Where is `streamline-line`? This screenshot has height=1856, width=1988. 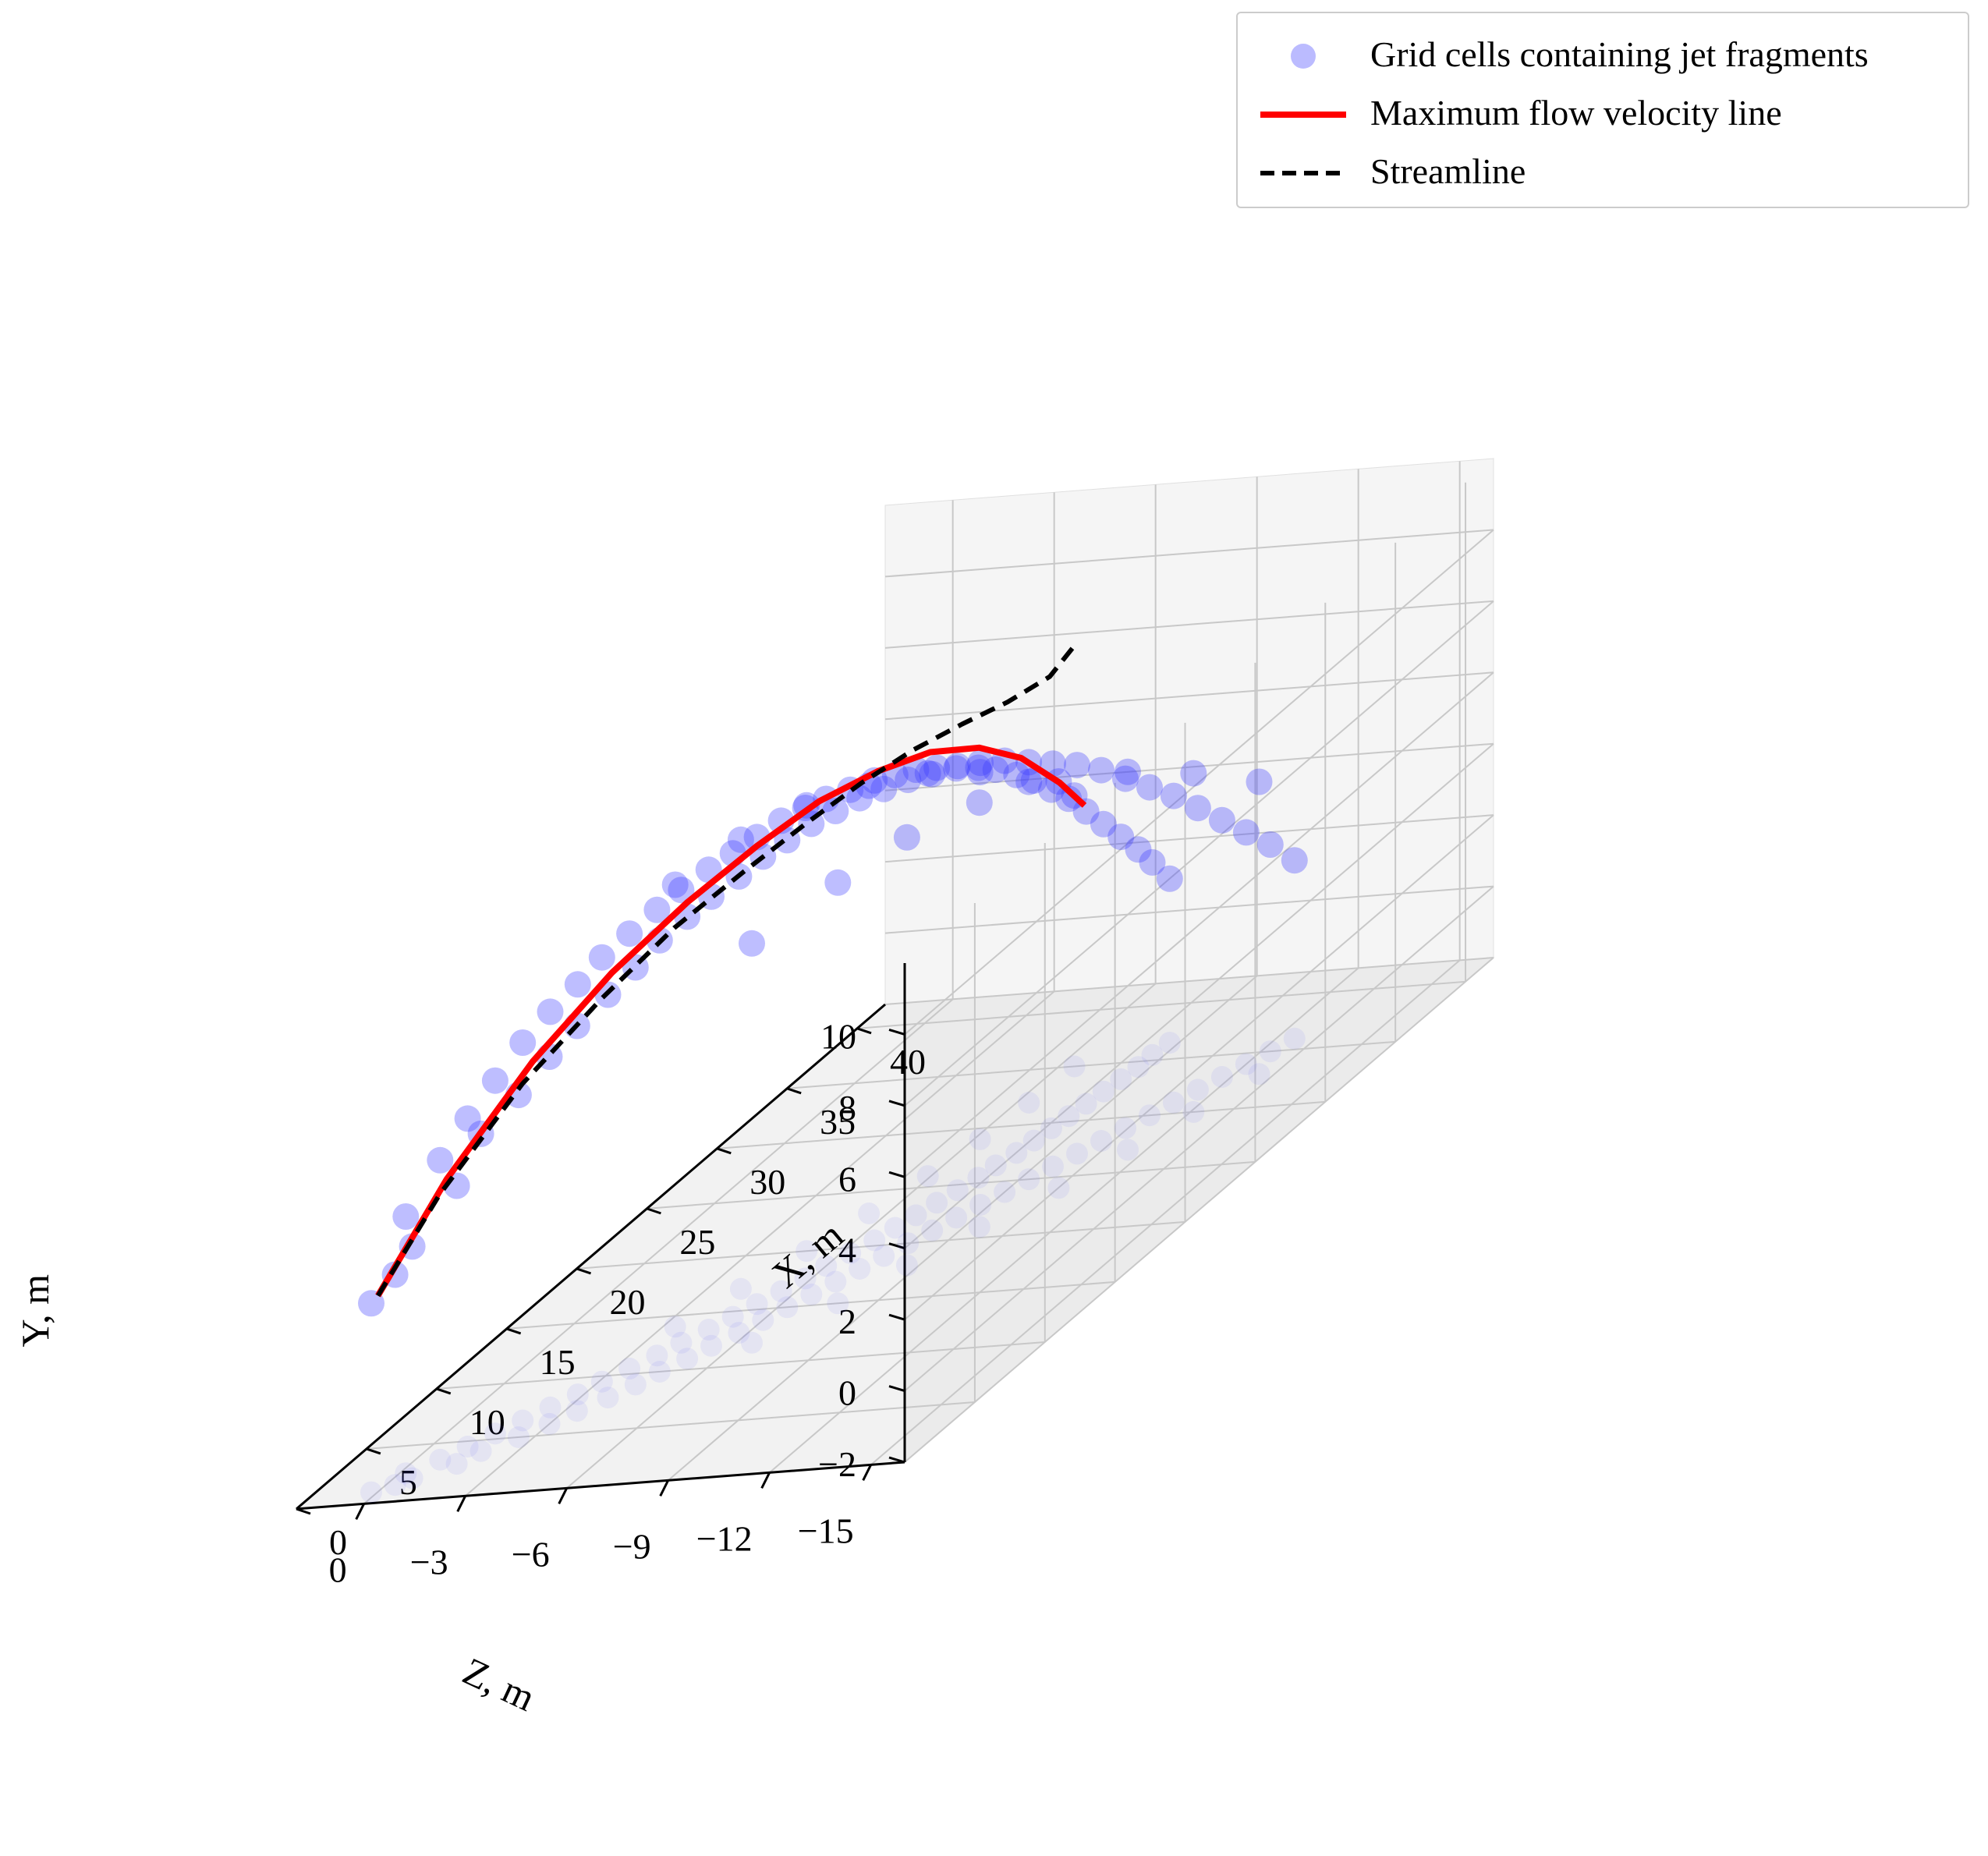
streamline-line is located at coordinates (726, 971).